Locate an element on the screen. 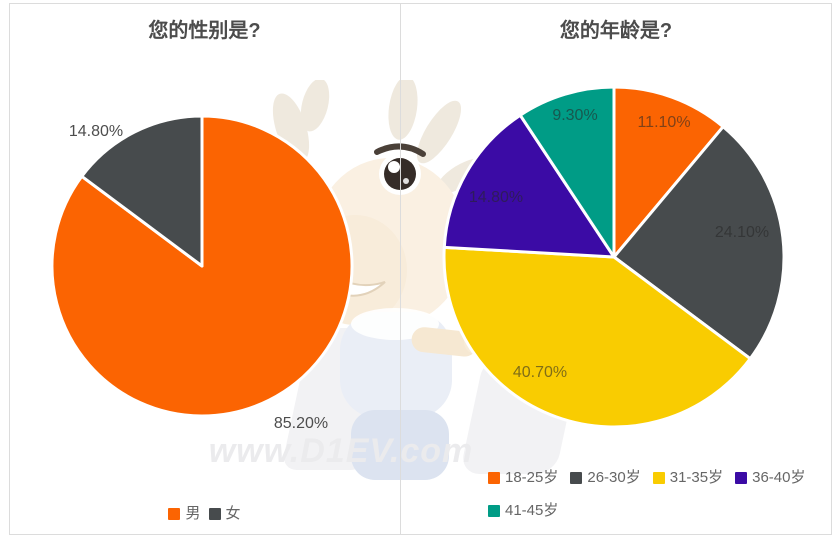 This screenshot has width=840, height=548. gender-male-percent-label: 85.20% is located at coordinates (301, 423).